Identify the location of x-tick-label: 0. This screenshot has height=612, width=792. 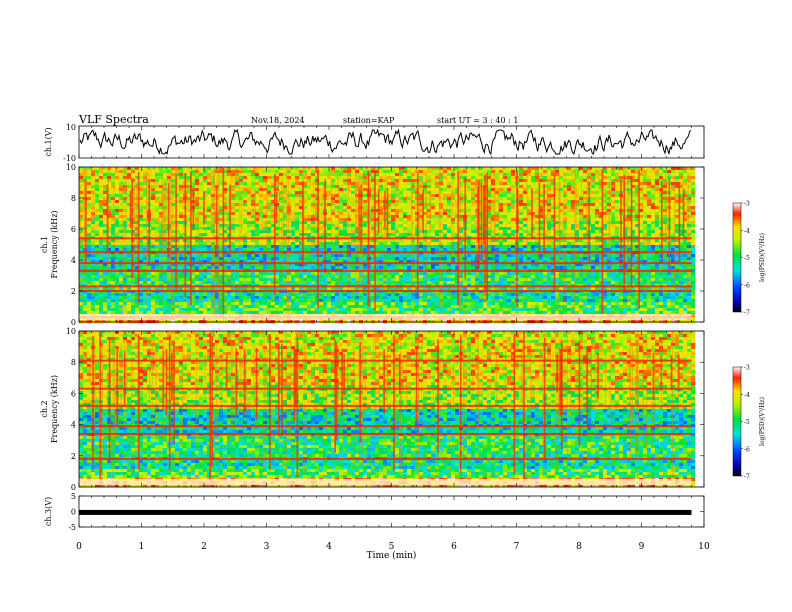
(79, 547).